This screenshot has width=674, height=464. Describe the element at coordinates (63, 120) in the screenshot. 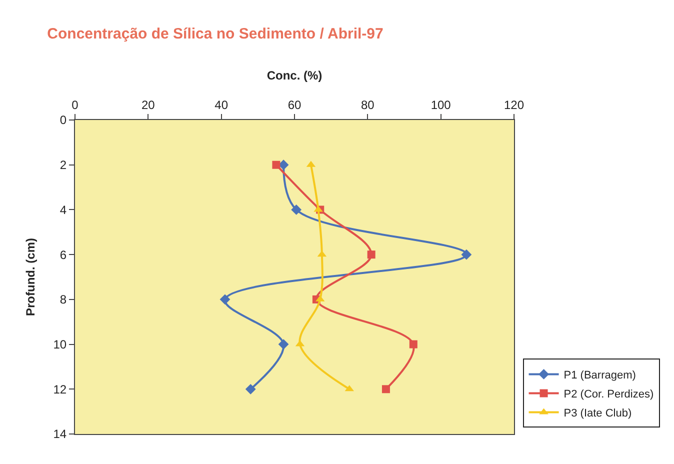

I see `y-tick-label: 0` at that location.